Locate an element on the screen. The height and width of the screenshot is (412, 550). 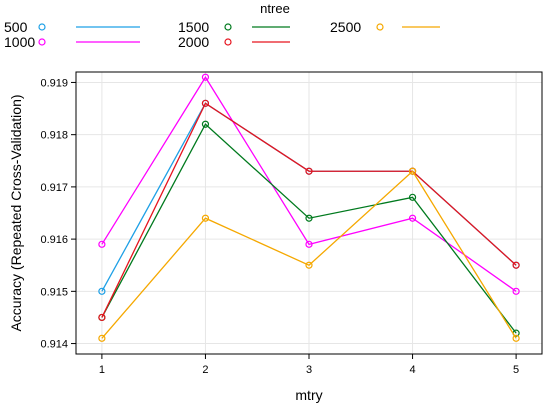
y-tick-label-3: 0.916 is located at coordinates (54, 240).